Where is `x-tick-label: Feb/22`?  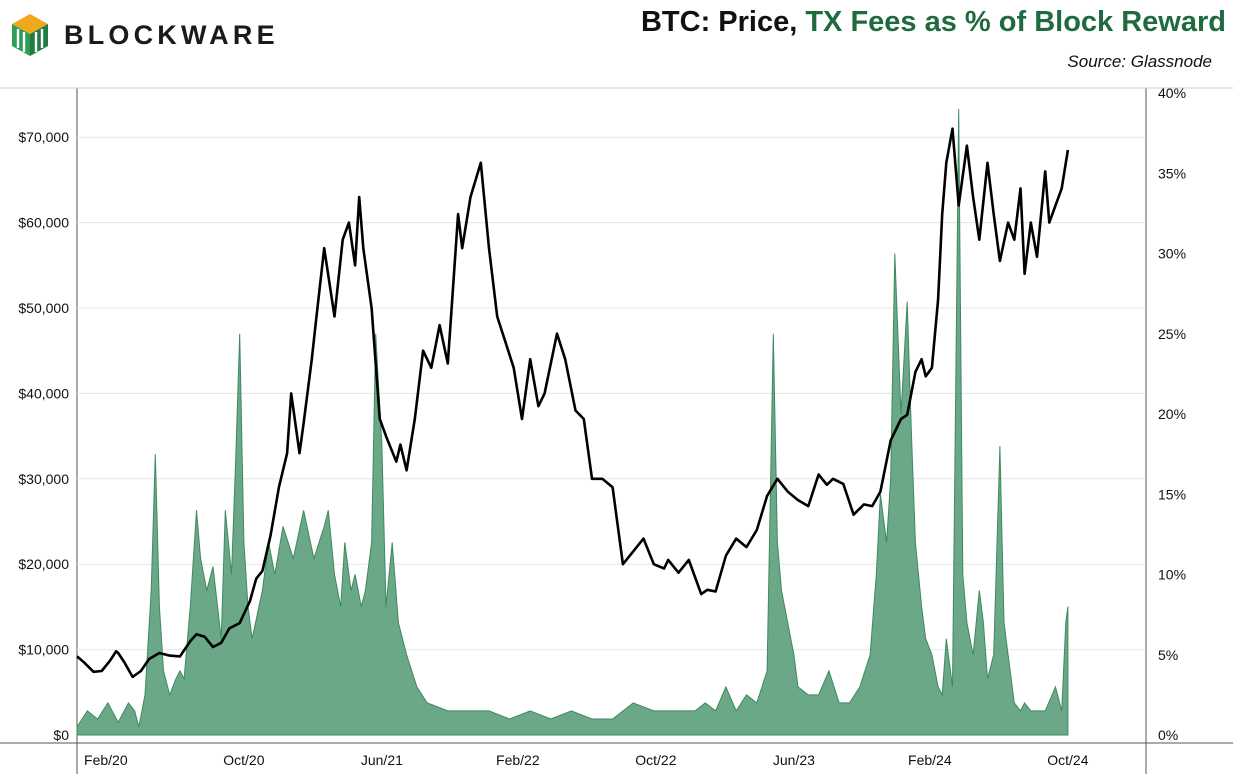 x-tick-label: Feb/22 is located at coordinates (518, 760).